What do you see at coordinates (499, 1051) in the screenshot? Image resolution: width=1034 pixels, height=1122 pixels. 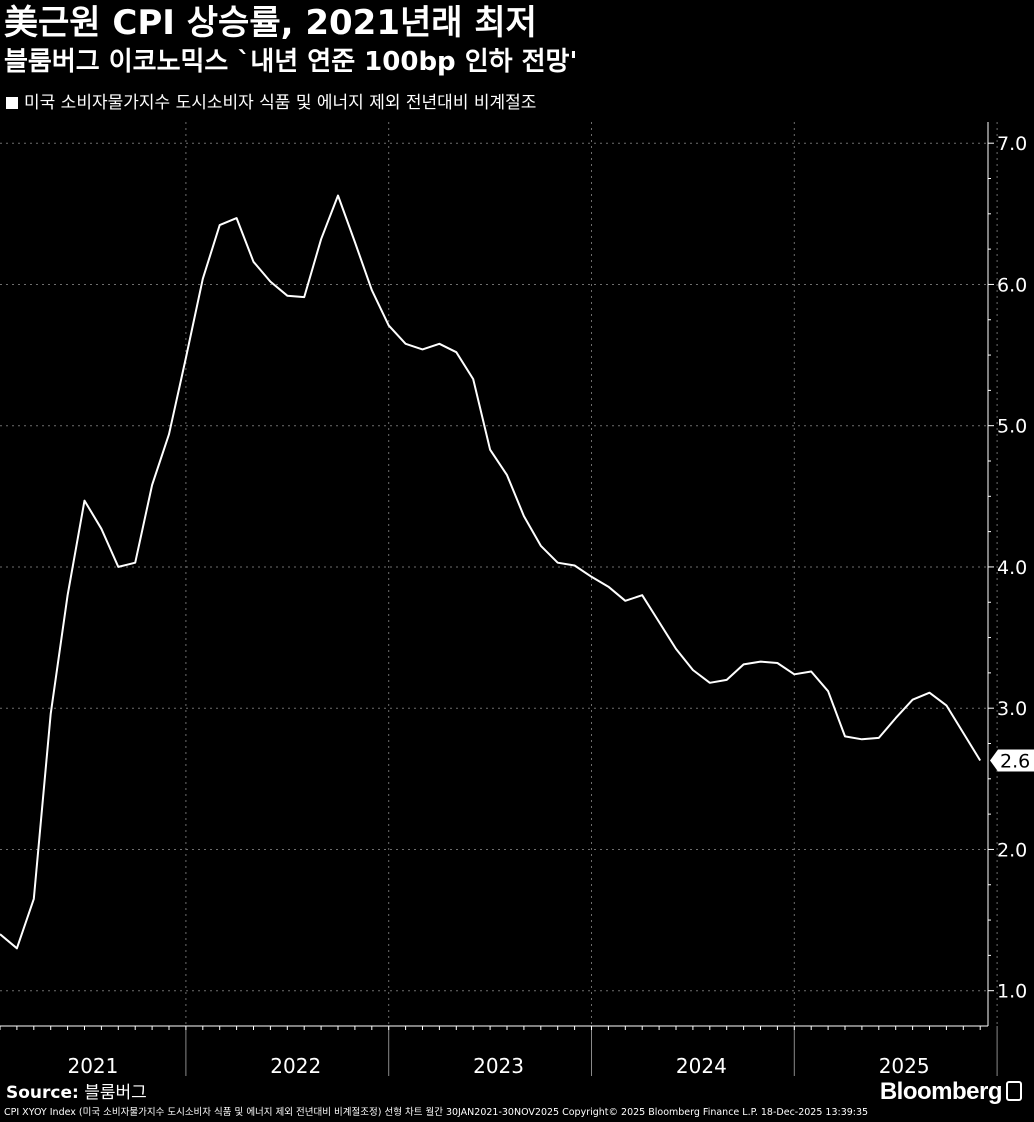 I see `x-axis: 2021 2022 2023 2024 2025` at bounding box center [499, 1051].